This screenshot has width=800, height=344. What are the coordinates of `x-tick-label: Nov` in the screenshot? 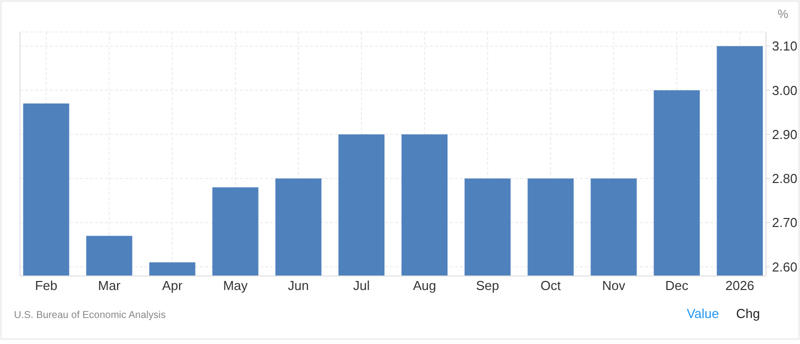 It's located at (614, 285).